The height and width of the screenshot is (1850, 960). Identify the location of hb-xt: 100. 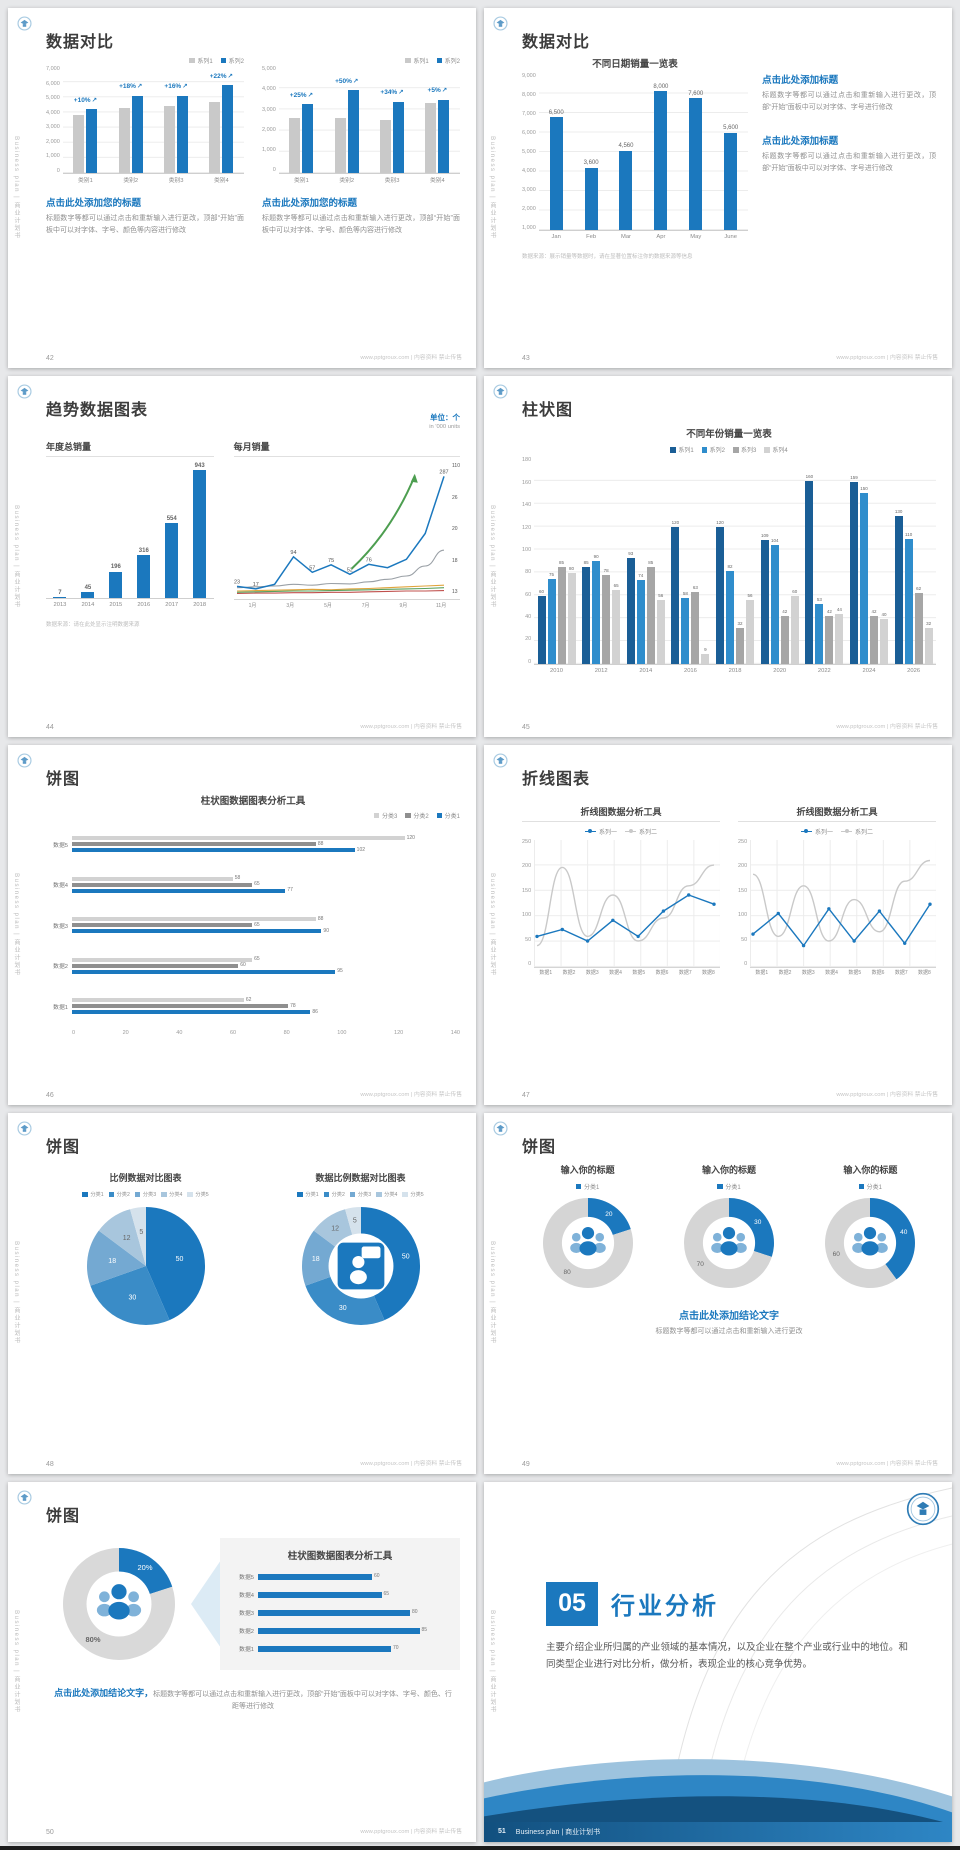
(342, 1032).